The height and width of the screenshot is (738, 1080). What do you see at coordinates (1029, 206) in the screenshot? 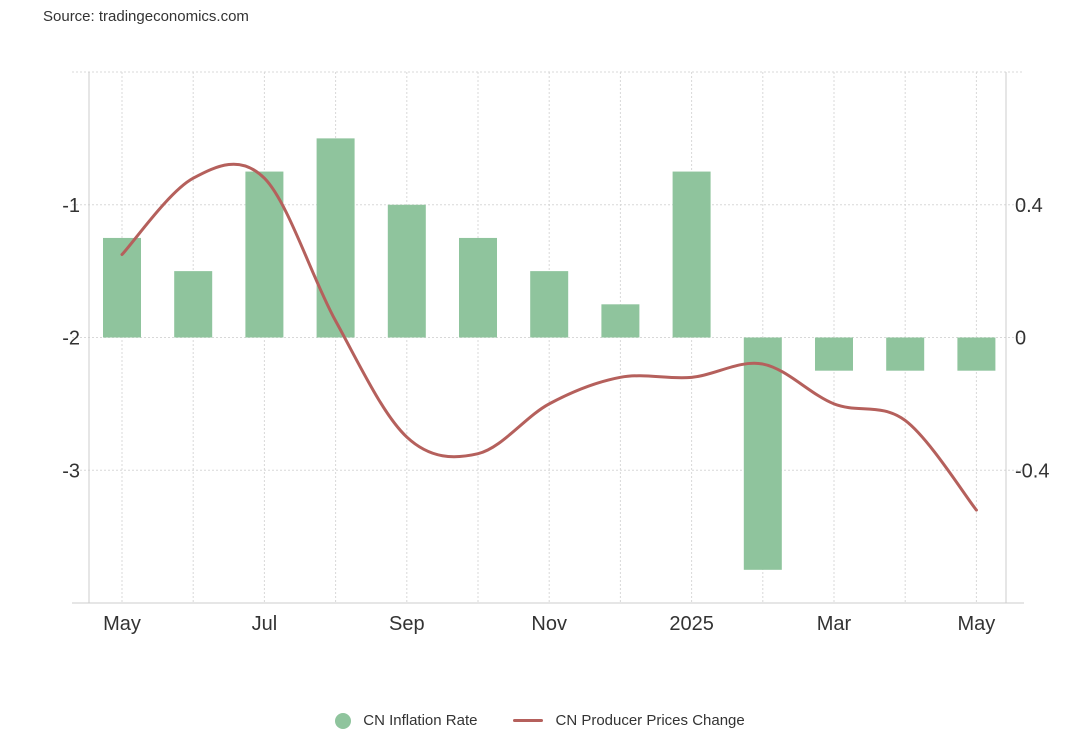
I see `right-tick-label: 0.4` at bounding box center [1029, 206].